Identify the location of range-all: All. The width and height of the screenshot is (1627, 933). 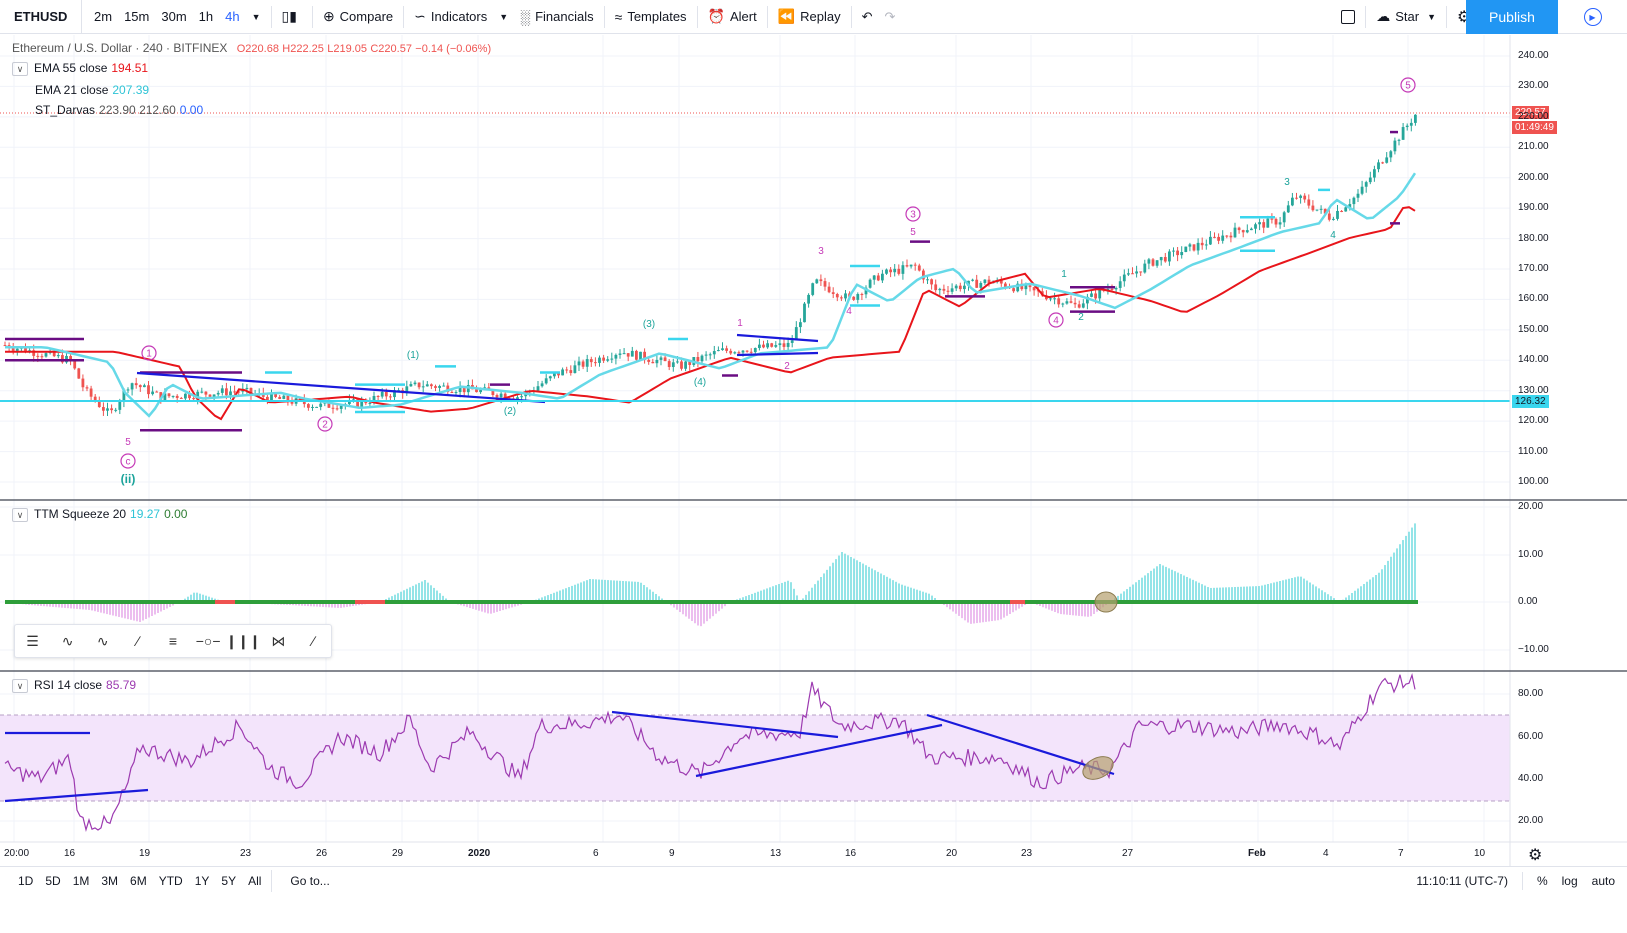
(255, 880).